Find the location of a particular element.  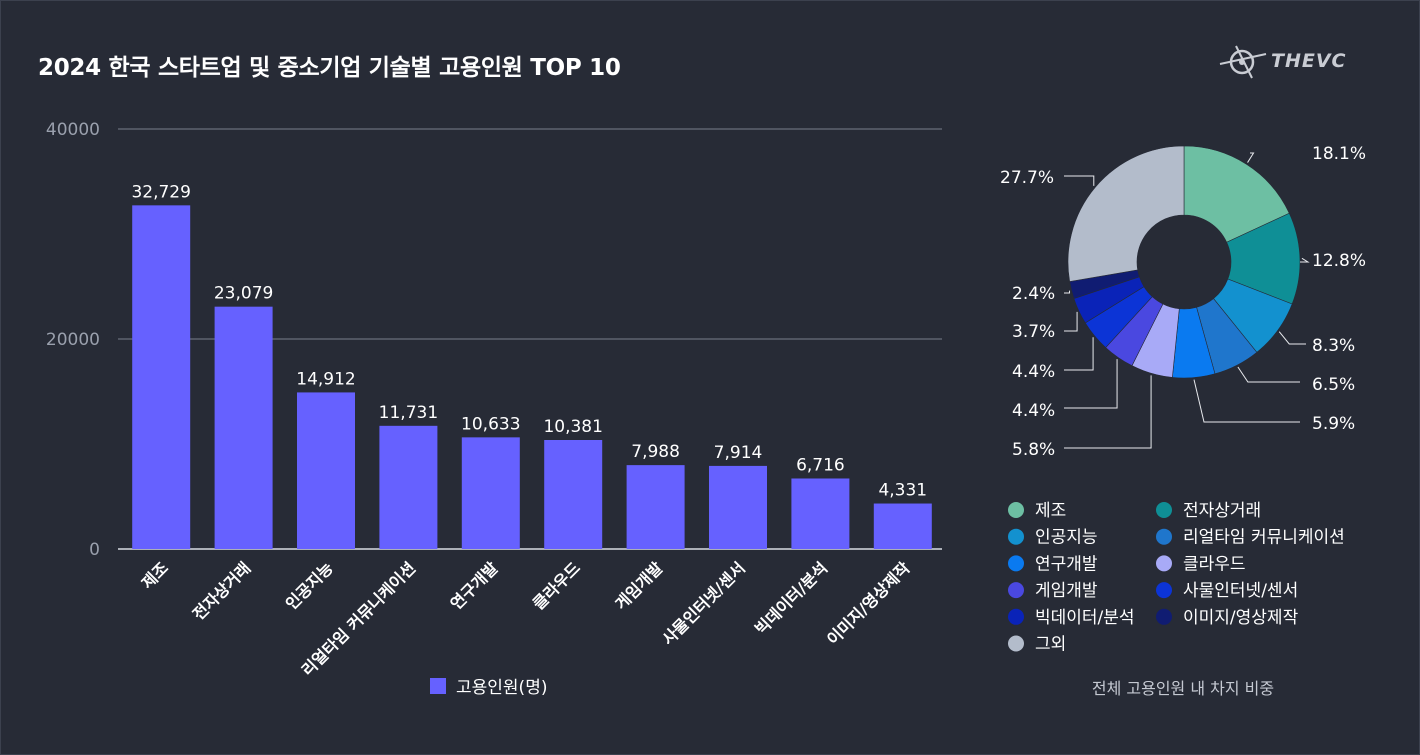

bar-value-label: 10,381 is located at coordinates (572, 427).